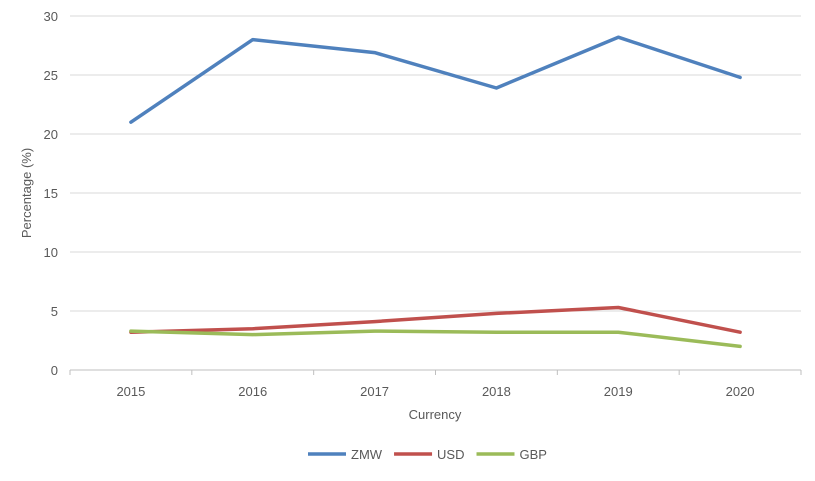 The height and width of the screenshot is (481, 815). I want to click on legend-label-usd: USD, so click(450, 454).